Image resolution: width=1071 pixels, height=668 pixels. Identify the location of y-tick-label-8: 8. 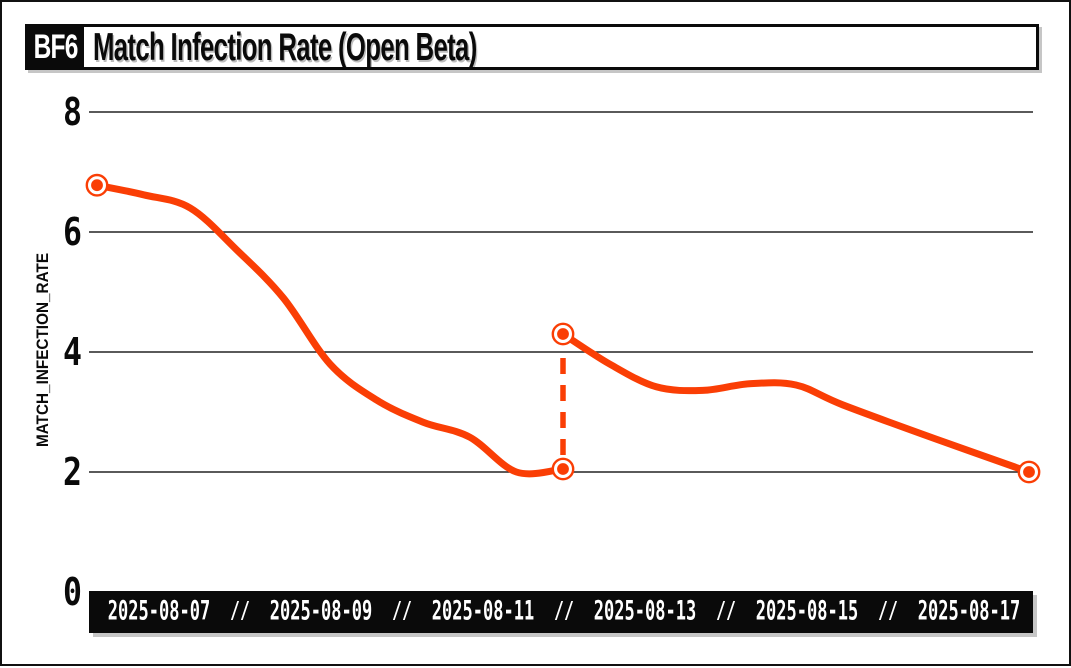
(72, 112).